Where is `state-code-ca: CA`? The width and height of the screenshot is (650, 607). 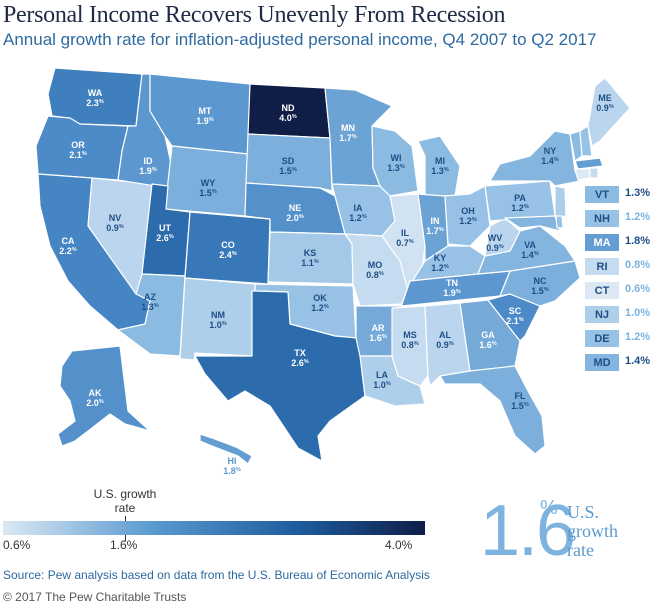 state-code-ca: CA is located at coordinates (68, 241).